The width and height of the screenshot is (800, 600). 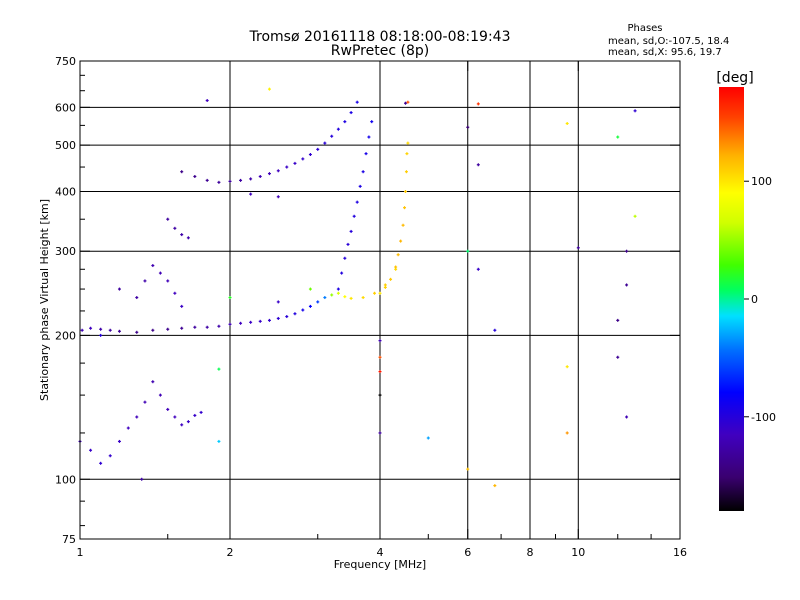 What do you see at coordinates (668, 41) in the screenshot?
I see `stats-o-mode: mean, sd,O:-107.5, 18.4` at bounding box center [668, 41].